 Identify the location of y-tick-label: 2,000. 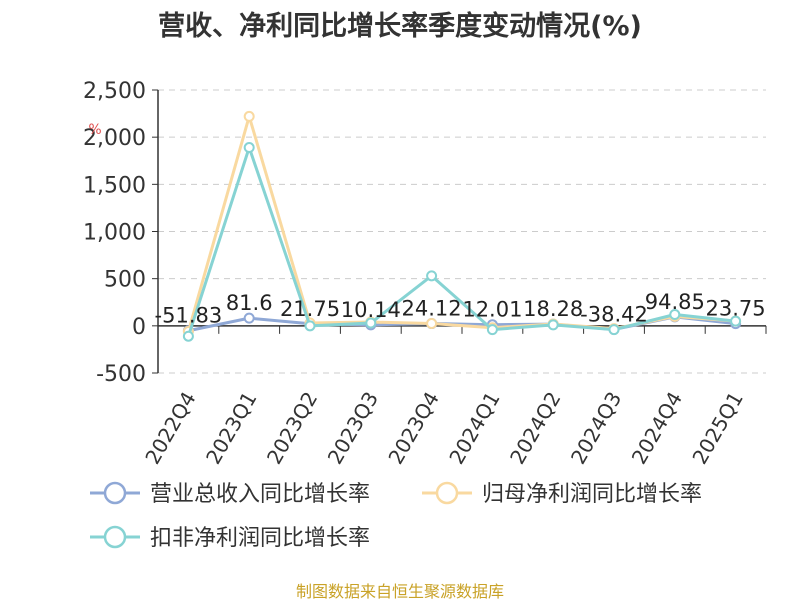
(114, 138).